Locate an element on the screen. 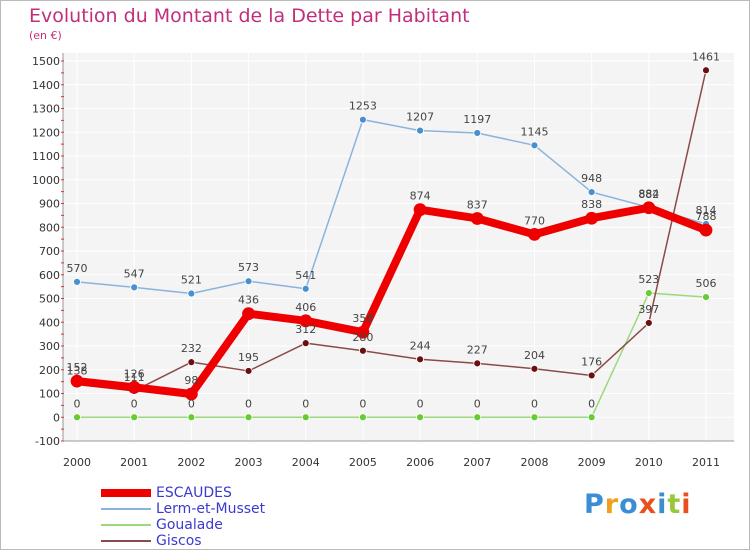  x-tick-label: 2010 is located at coordinates (649, 462).